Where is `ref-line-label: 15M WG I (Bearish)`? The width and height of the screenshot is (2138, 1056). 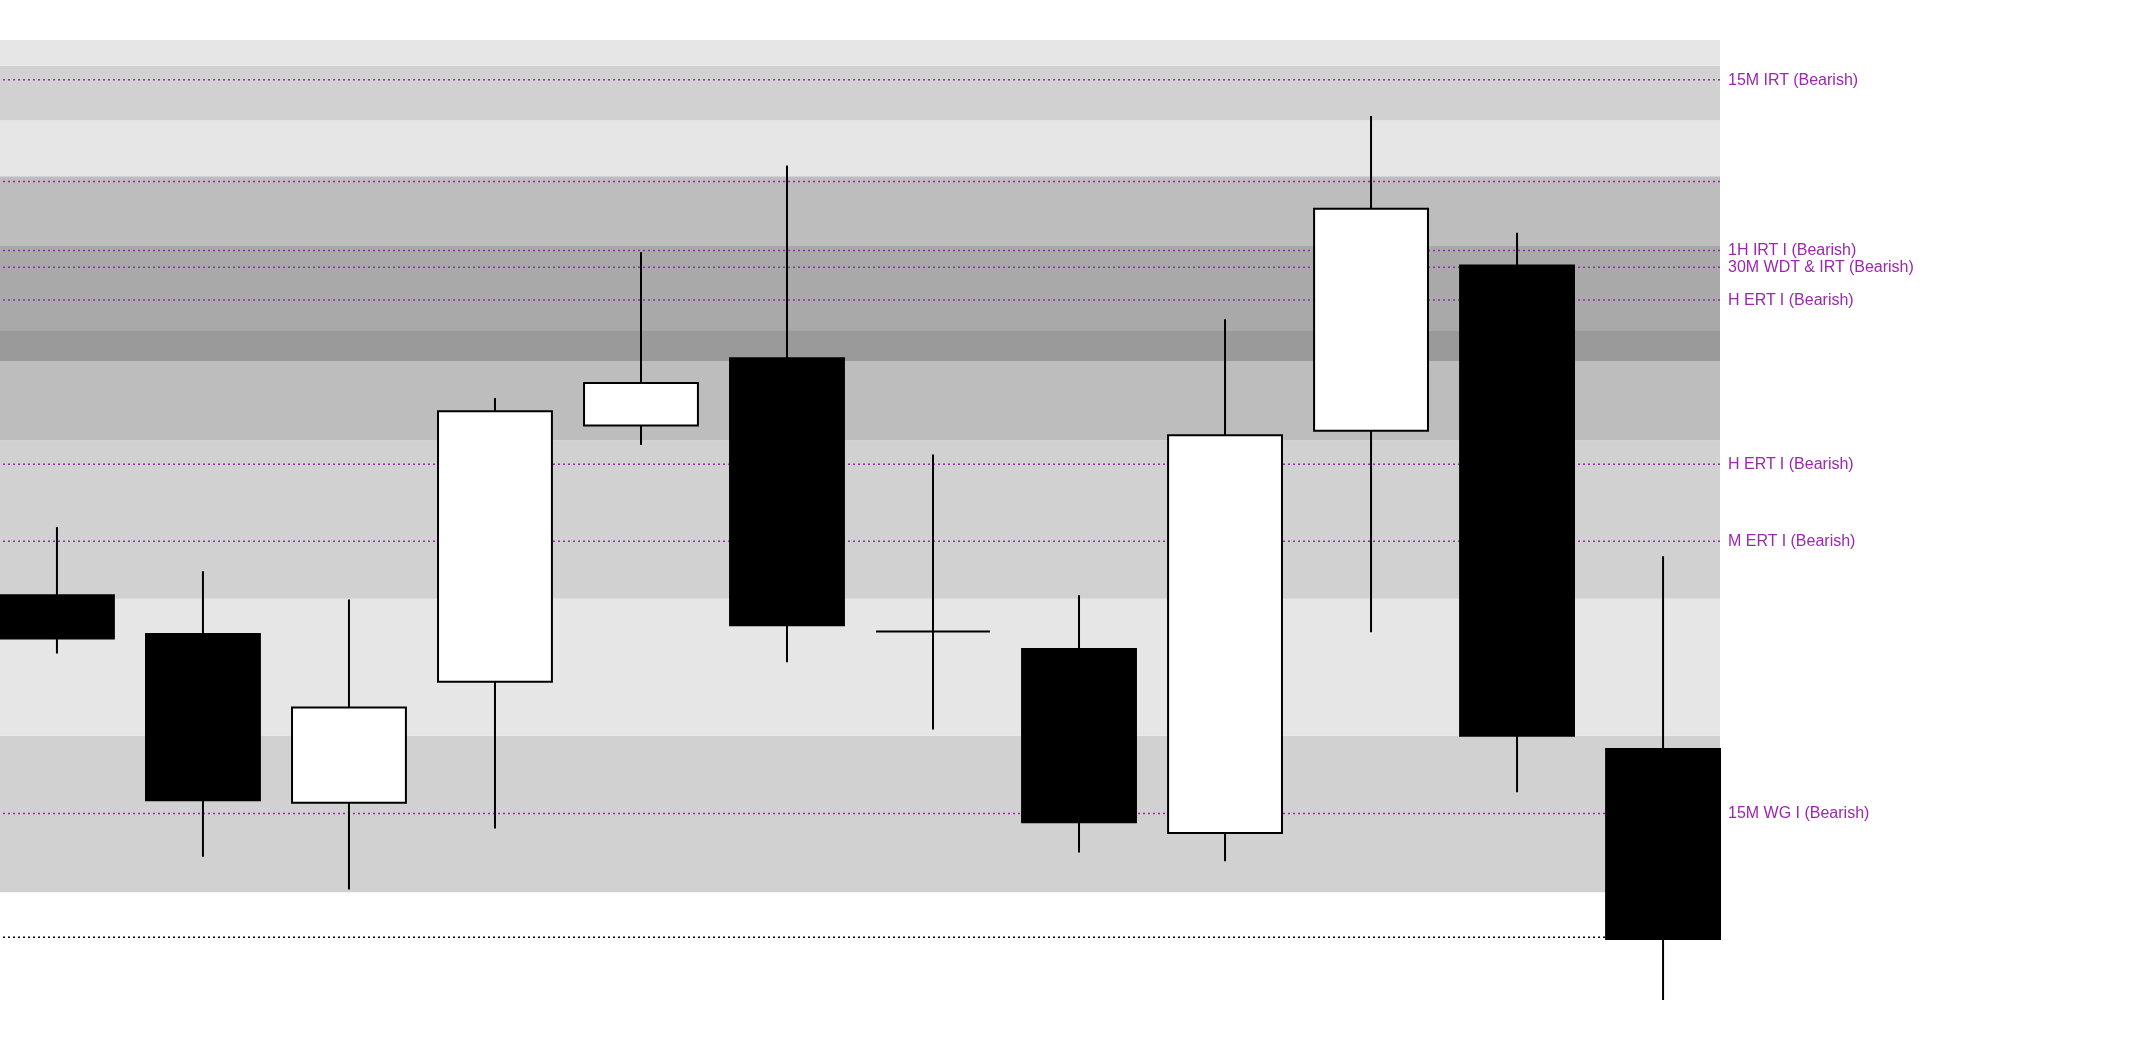
ref-line-label: 15M WG I (Bearish) is located at coordinates (1799, 813).